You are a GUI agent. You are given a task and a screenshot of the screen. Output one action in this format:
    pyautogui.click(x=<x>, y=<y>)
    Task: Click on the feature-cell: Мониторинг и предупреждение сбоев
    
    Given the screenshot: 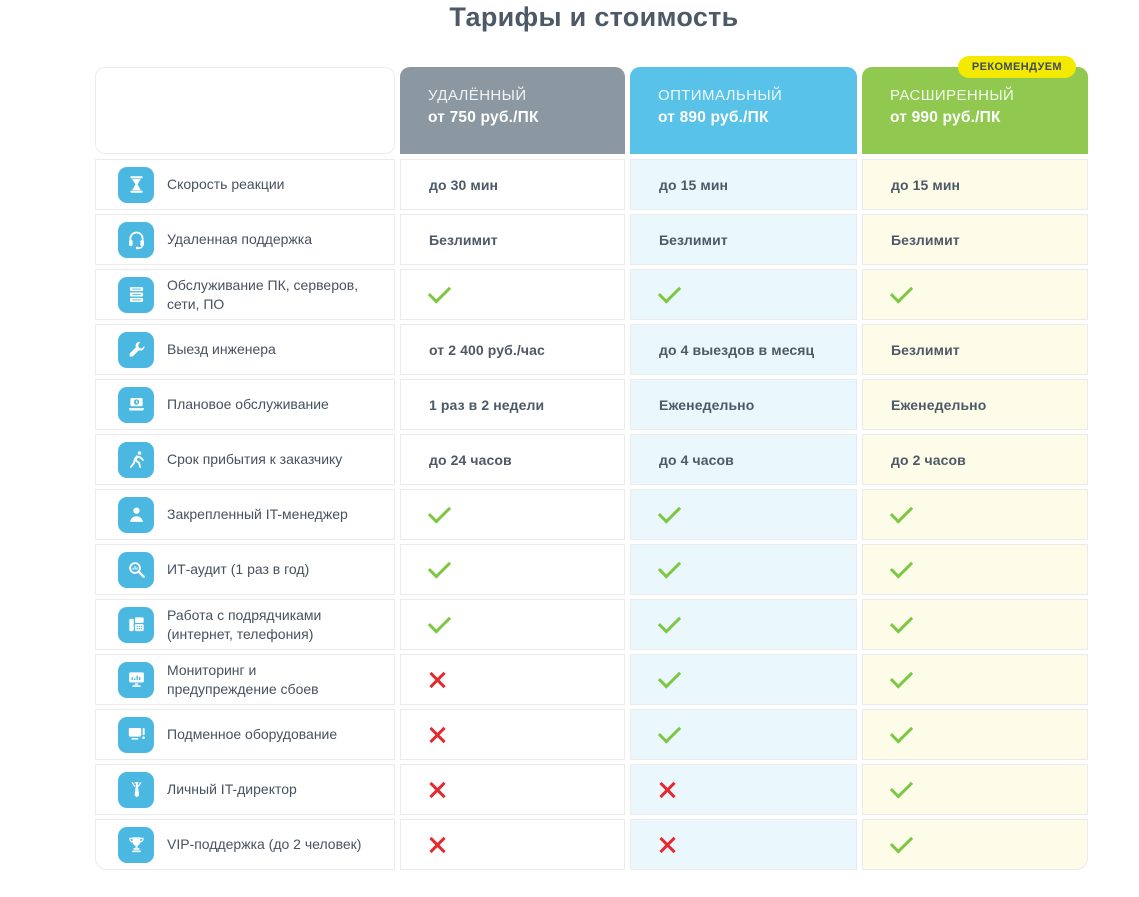 What is the action you would take?
    pyautogui.click(x=245, y=679)
    